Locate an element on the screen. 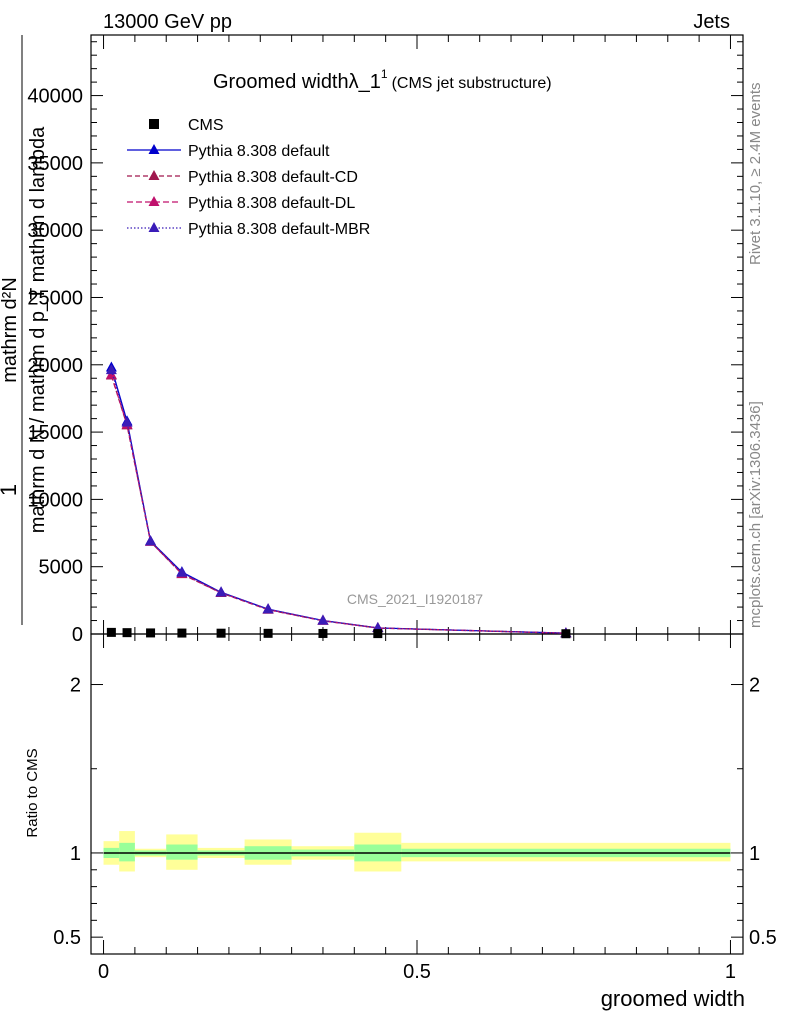 This screenshot has width=786, height=1024. chart-title-sup: 1 is located at coordinates (384, 74).